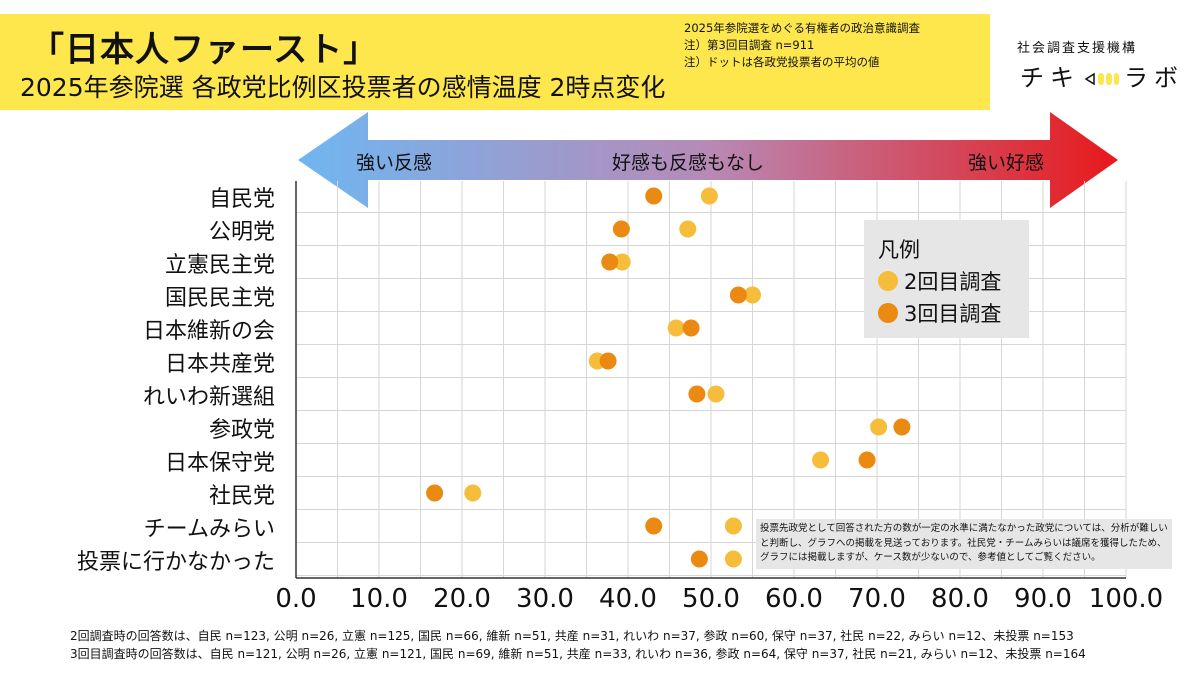 The width and height of the screenshot is (1200, 675). Describe the element at coordinates (899, 250) in the screenshot. I see `legend-title: 凡例` at that location.